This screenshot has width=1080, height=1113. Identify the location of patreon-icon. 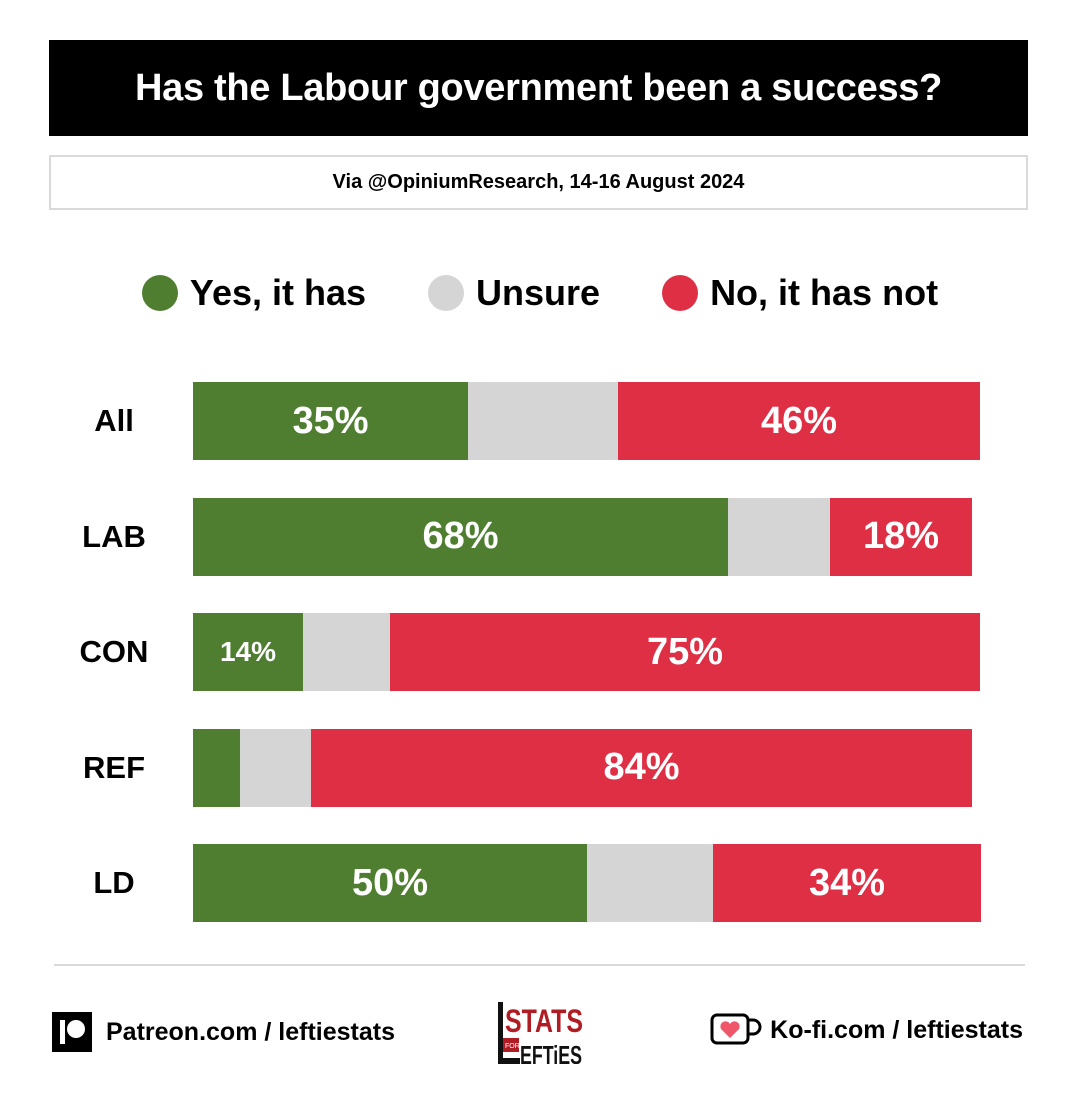
(72, 1032).